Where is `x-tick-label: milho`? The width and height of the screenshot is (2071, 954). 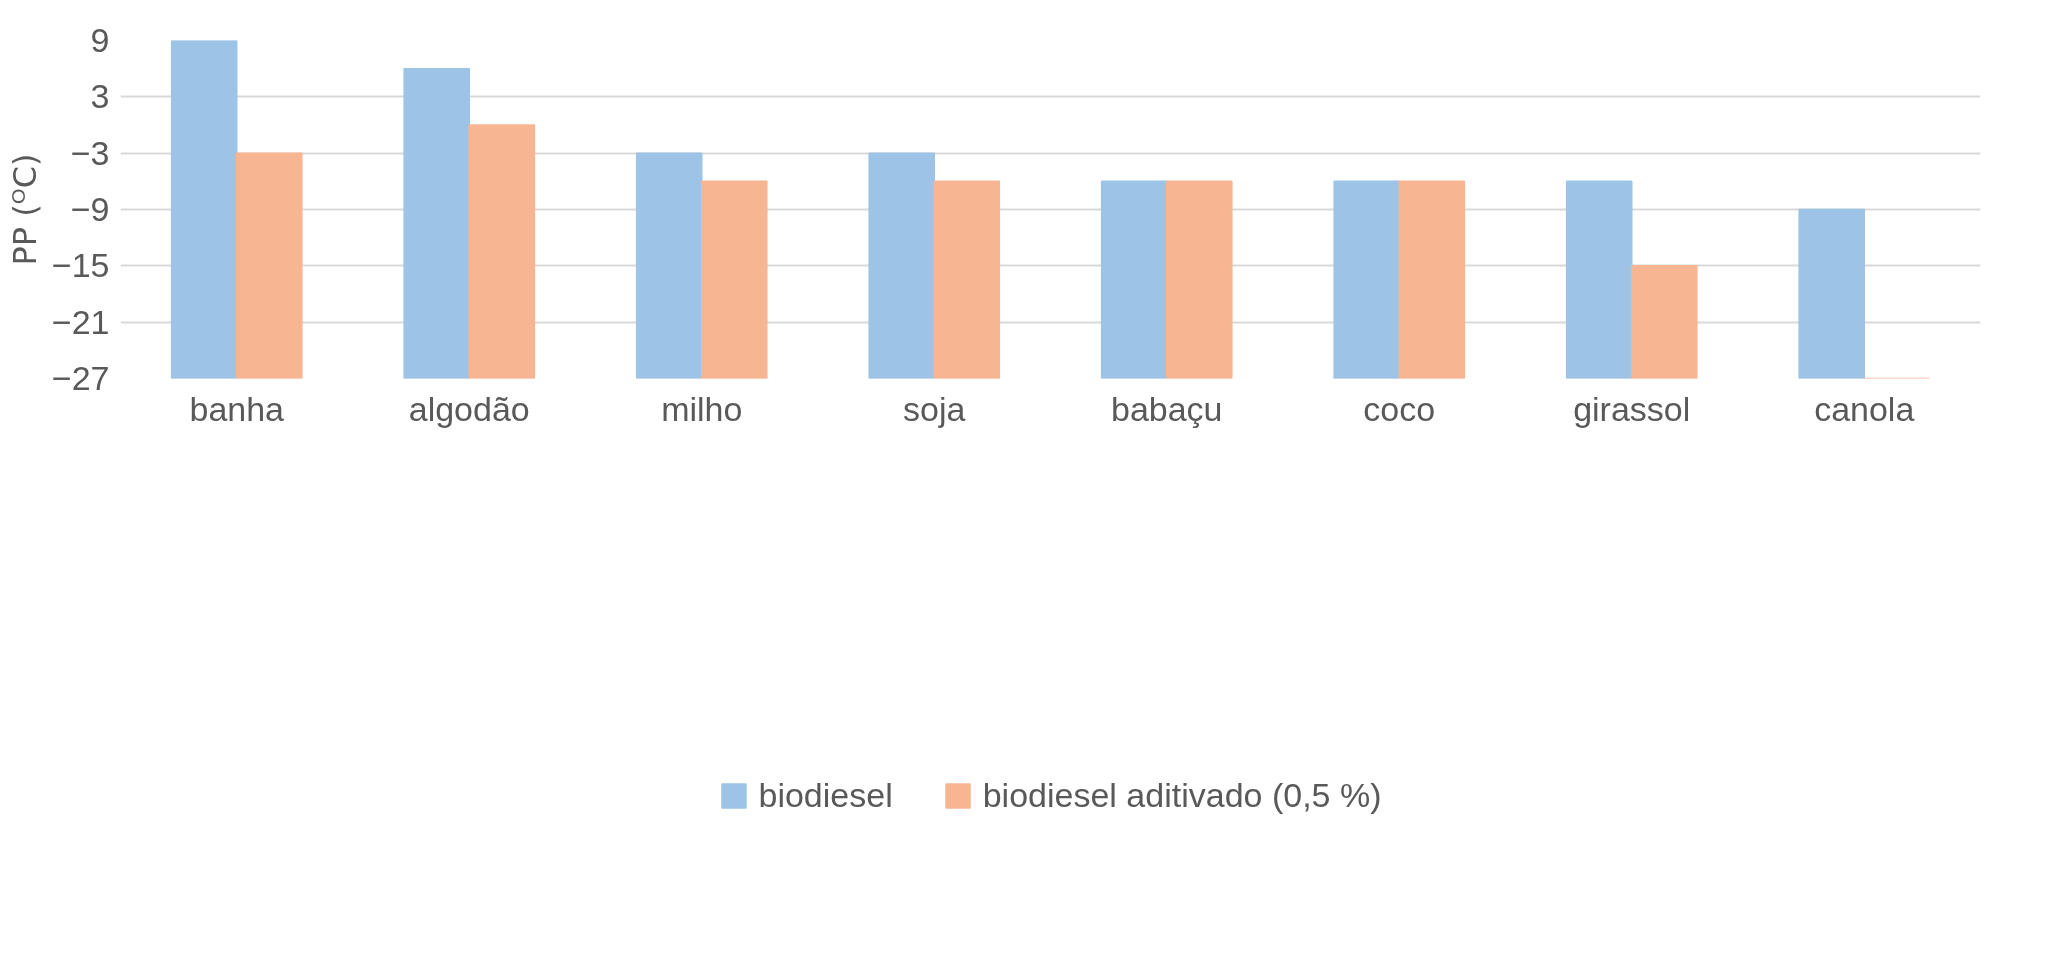 x-tick-label: milho is located at coordinates (702, 408).